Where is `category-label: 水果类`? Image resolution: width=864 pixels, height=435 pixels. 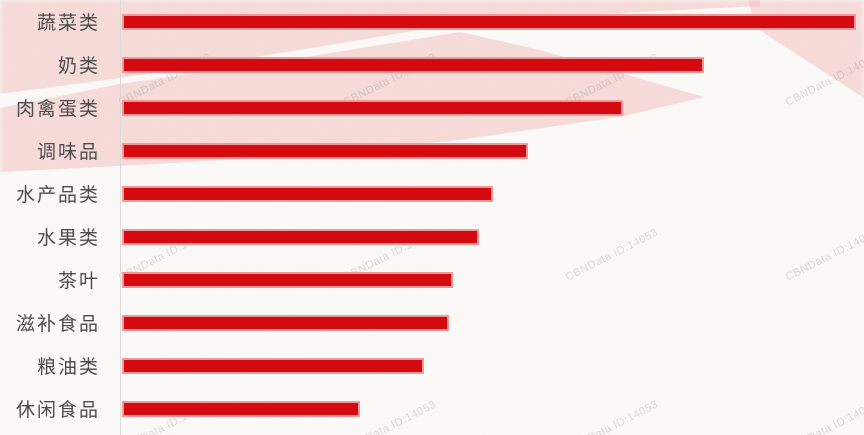 category-label: 水果类 is located at coordinates (68, 238).